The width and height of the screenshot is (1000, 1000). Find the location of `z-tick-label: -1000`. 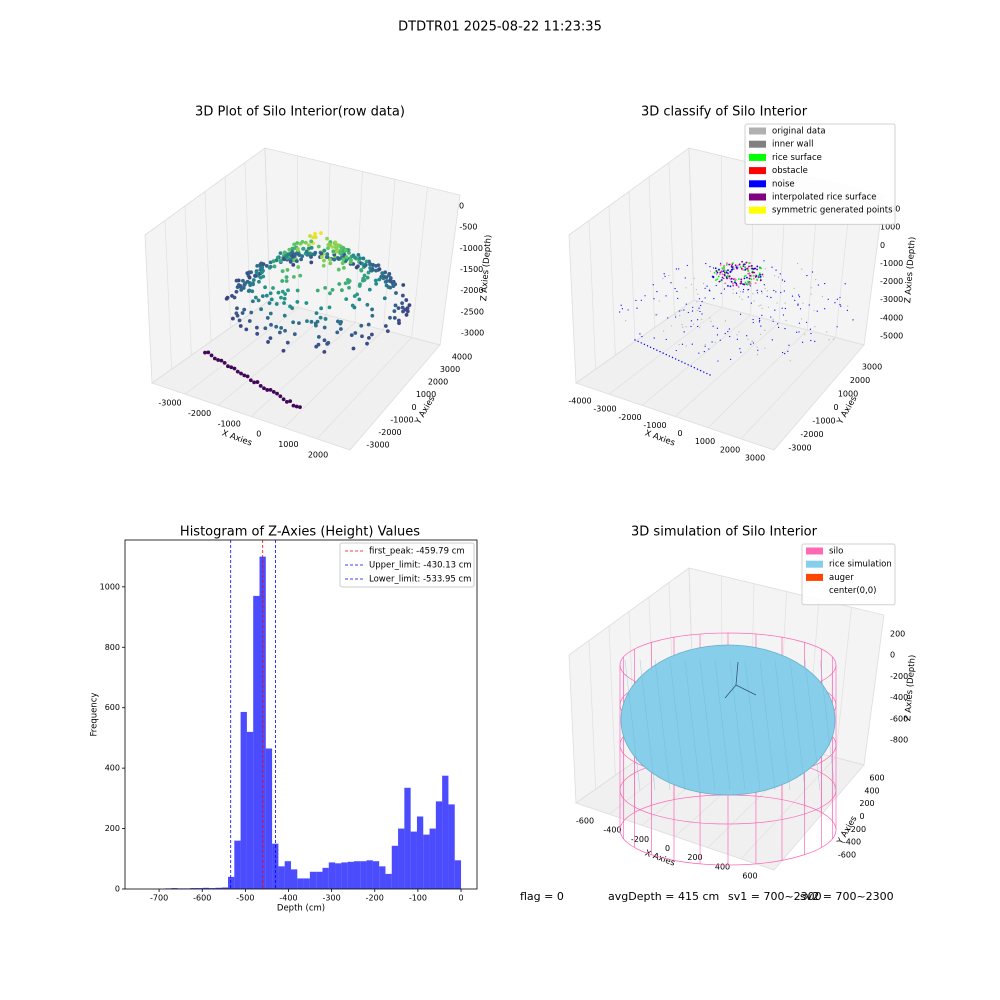

z-tick-label: -1000 is located at coordinates (471, 248).